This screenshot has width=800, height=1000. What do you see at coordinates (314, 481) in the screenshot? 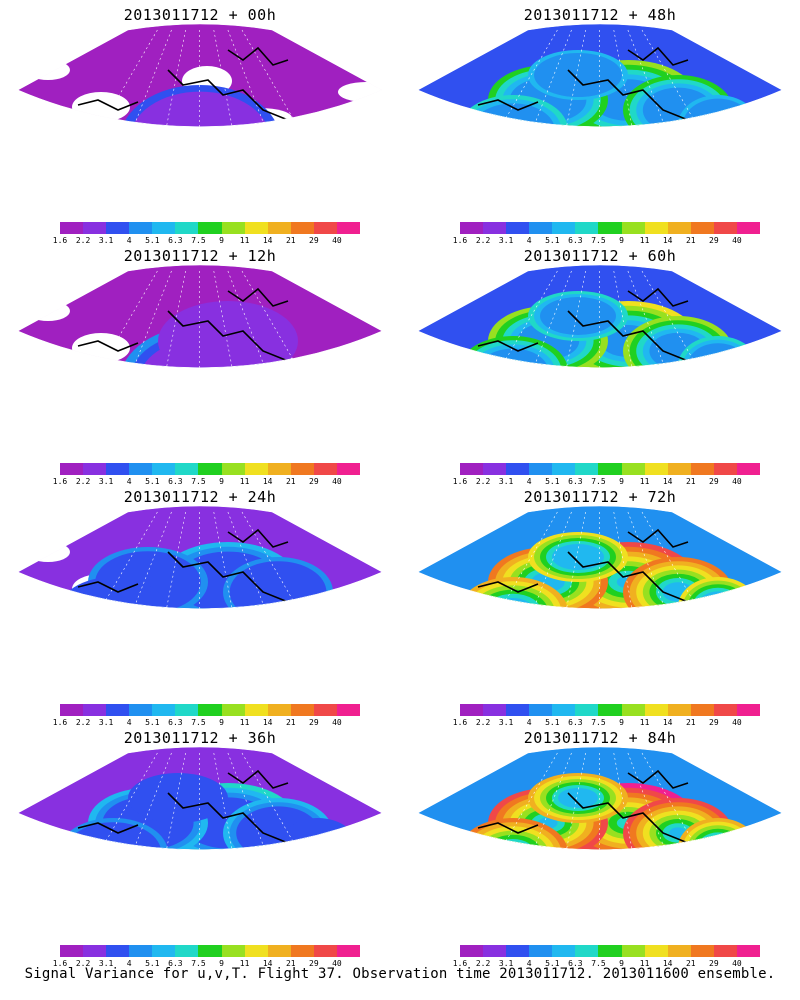
I see `colorbar-tick-label: 29` at bounding box center [314, 481].